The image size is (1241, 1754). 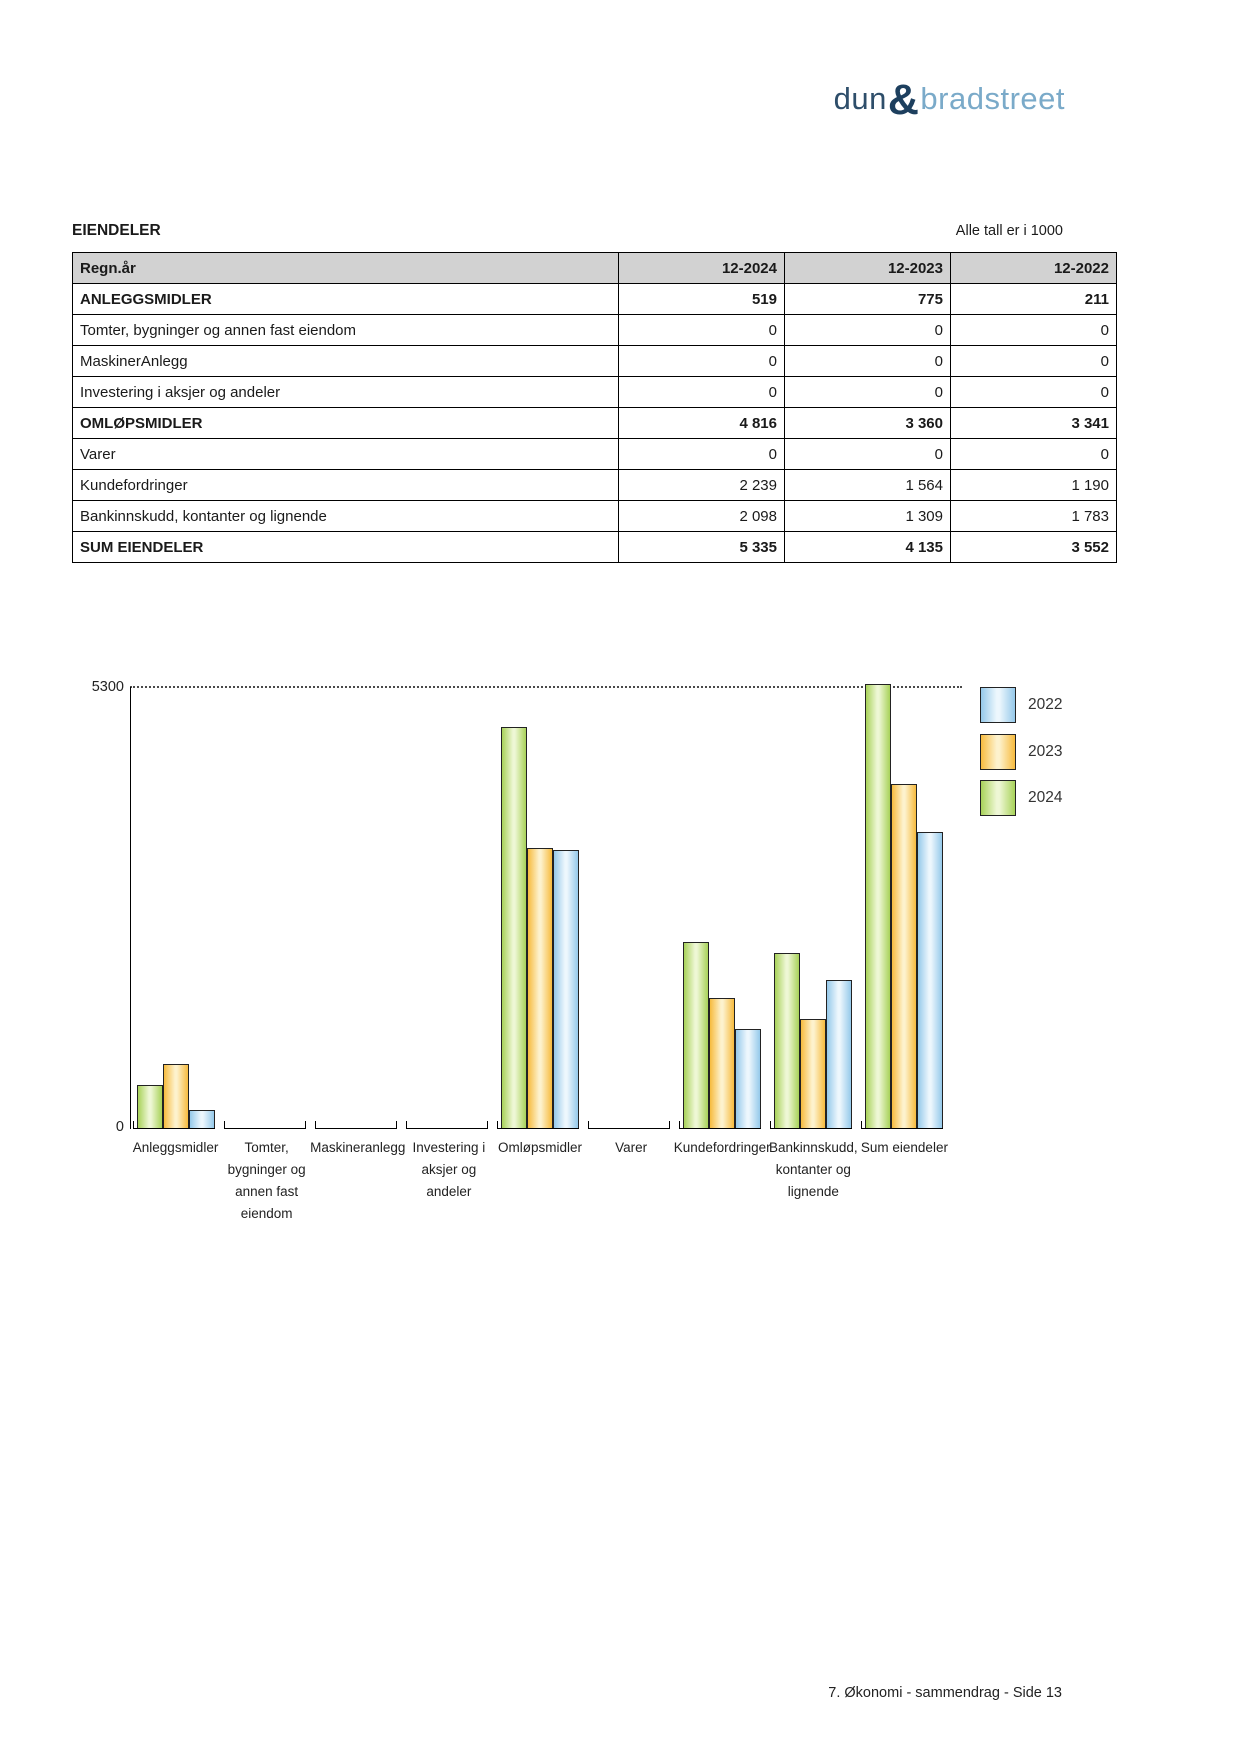 What do you see at coordinates (867, 299) in the screenshot?
I see `value-cell: 775` at bounding box center [867, 299].